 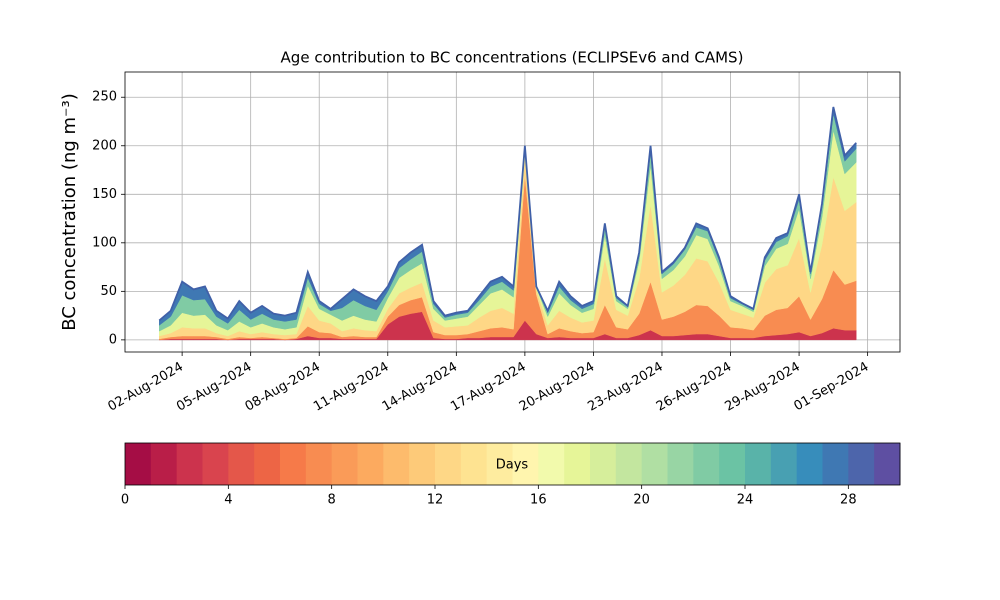 I want to click on x-tick-label: 11-Aug-2024, so click(x=351, y=387).